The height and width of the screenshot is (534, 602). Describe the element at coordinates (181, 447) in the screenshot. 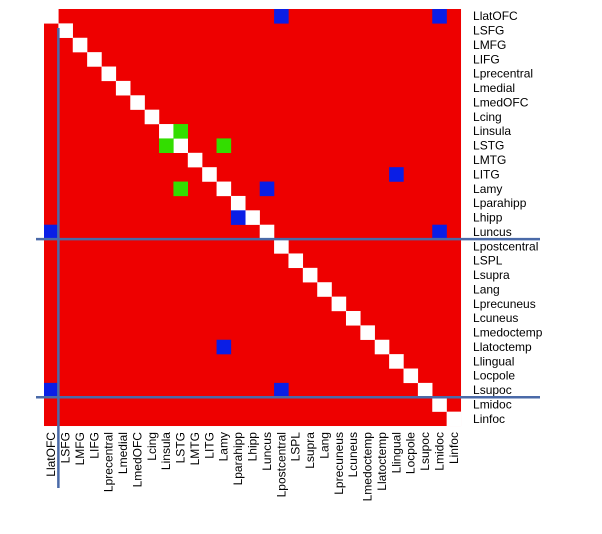

I see `column-label: LSTG` at that location.